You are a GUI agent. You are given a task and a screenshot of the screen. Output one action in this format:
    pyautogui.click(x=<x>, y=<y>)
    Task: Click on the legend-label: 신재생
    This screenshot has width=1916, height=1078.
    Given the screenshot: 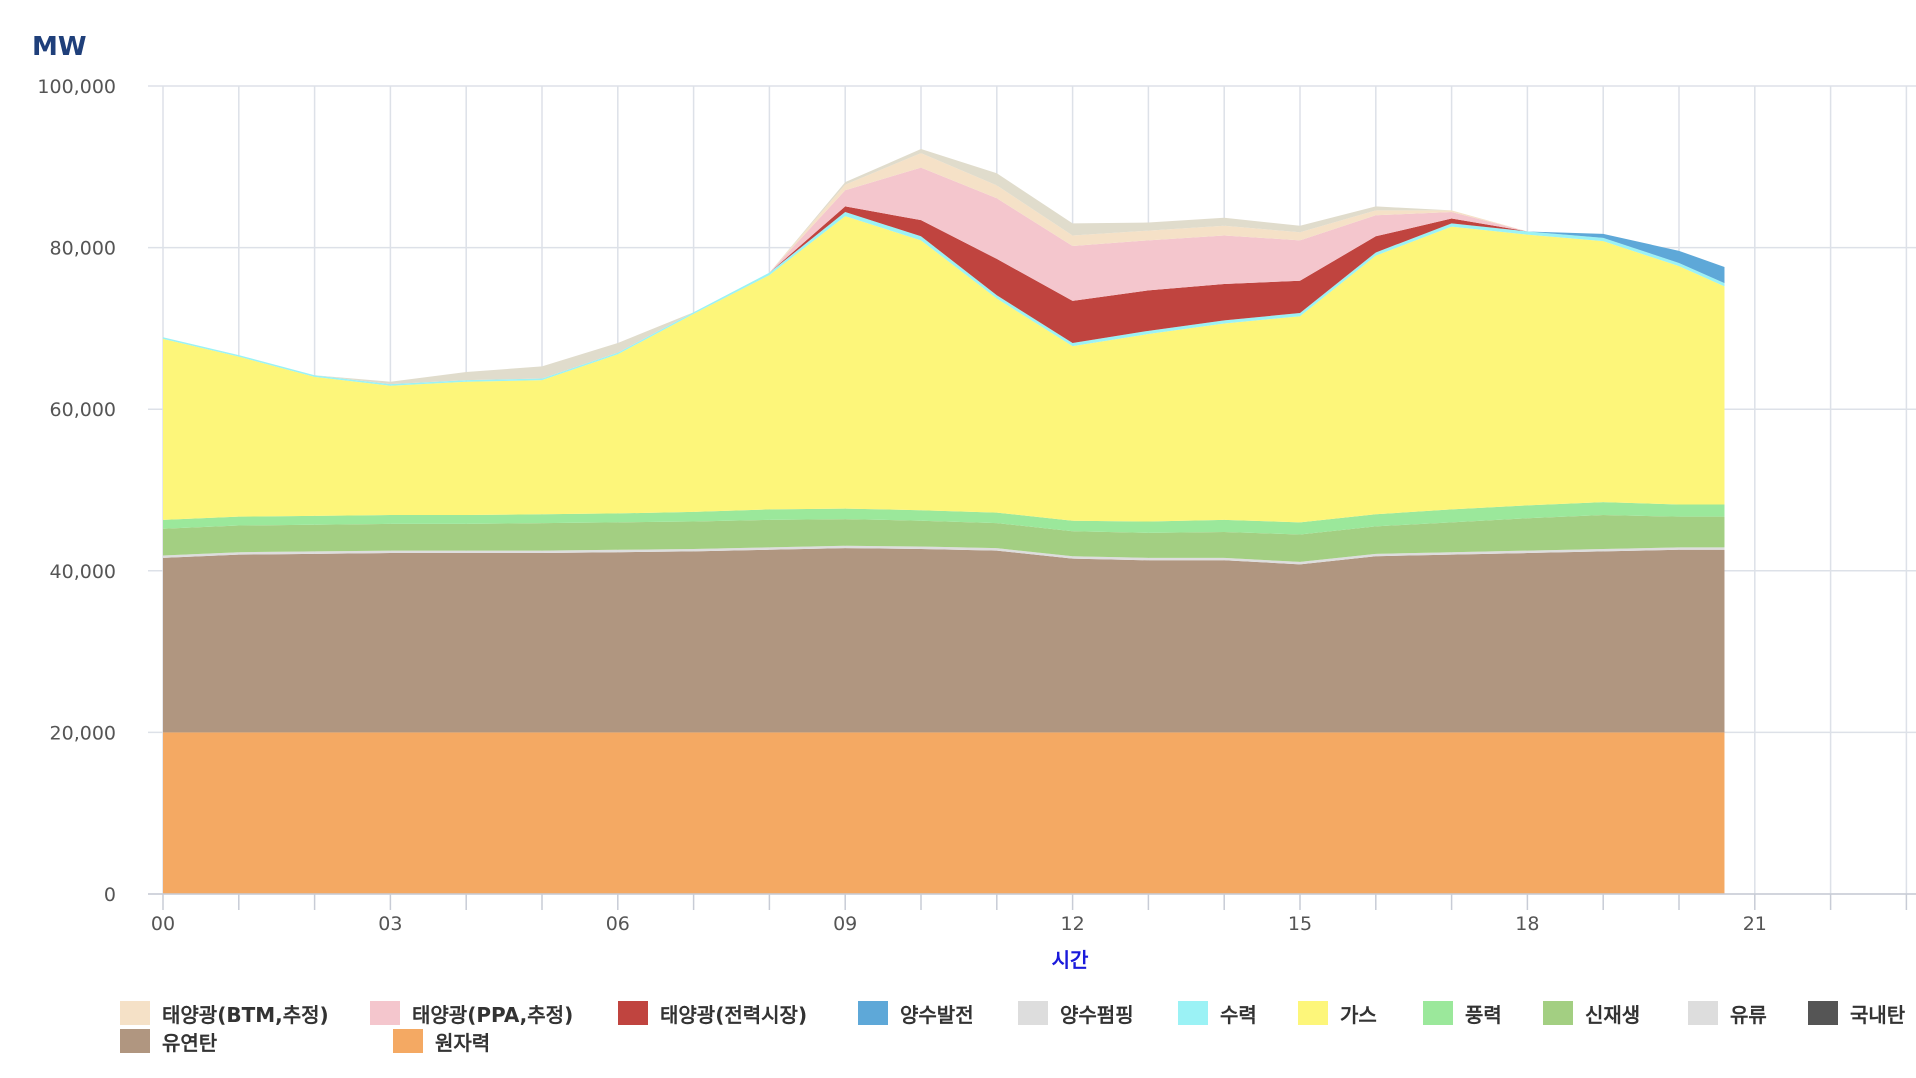 What is the action you would take?
    pyautogui.click(x=1612, y=1015)
    